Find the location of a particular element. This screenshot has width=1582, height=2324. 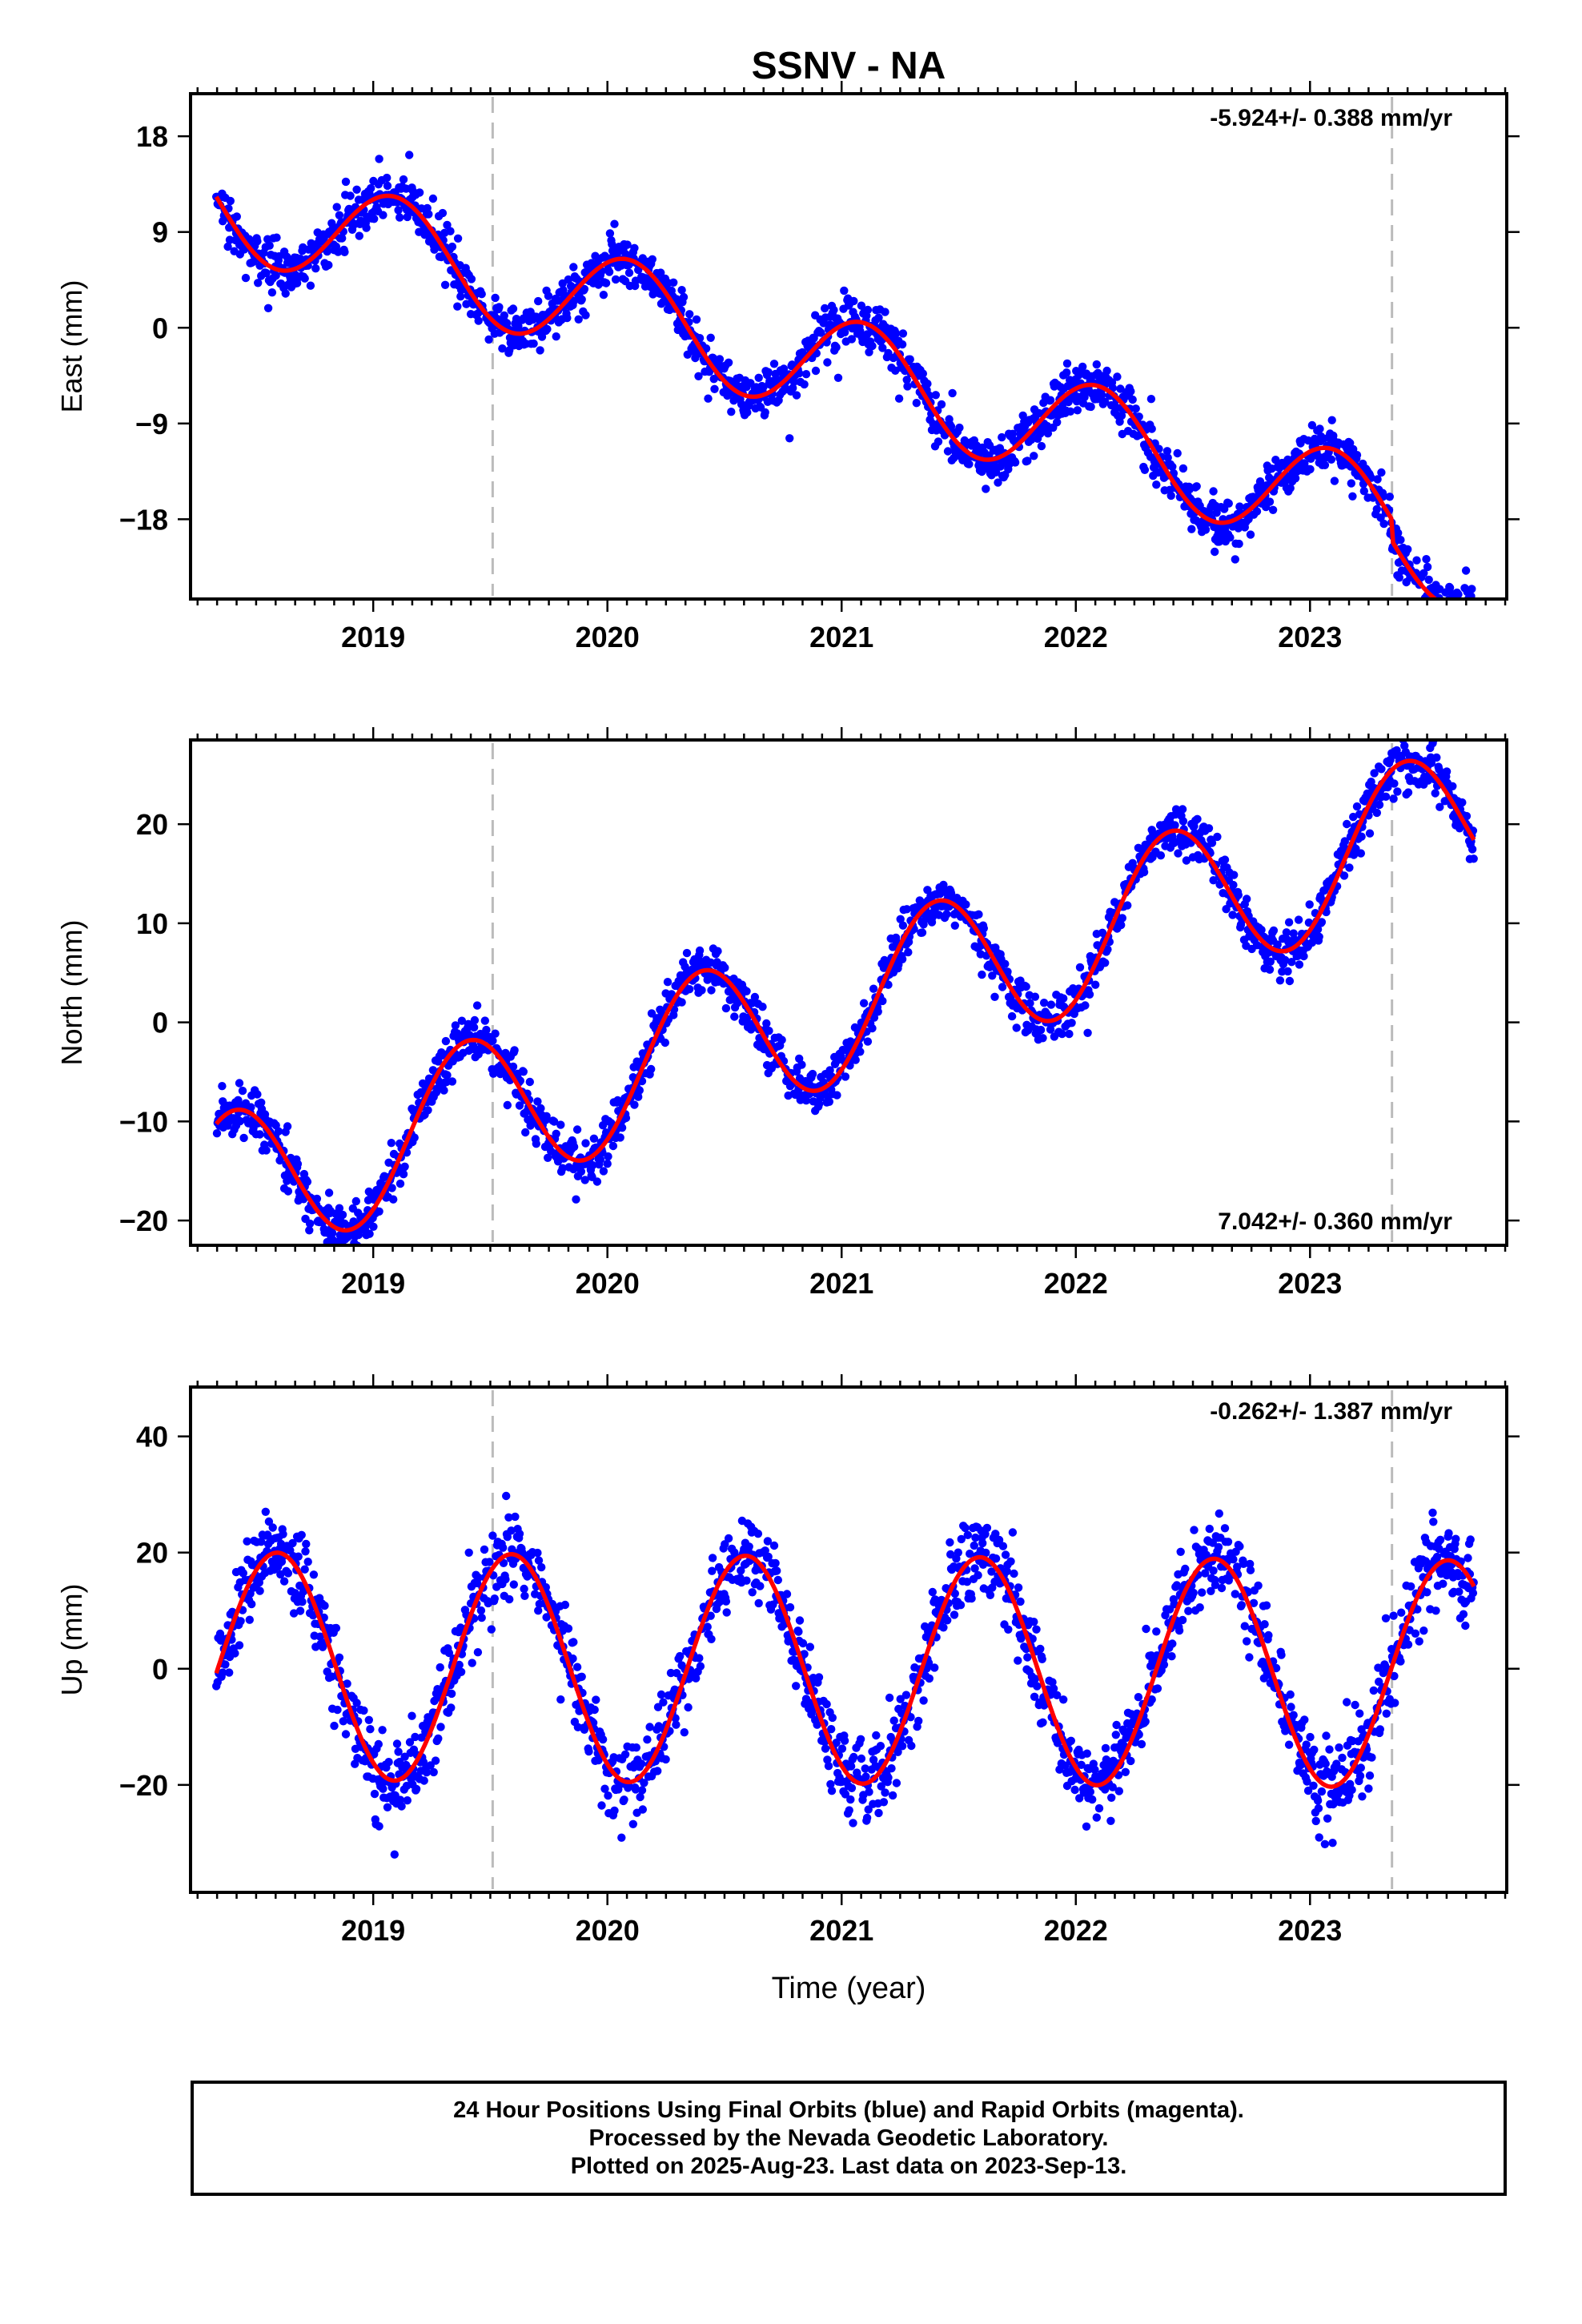

rate-label: 7.042+/- 0.360 mm/yr is located at coordinates (1335, 1221).